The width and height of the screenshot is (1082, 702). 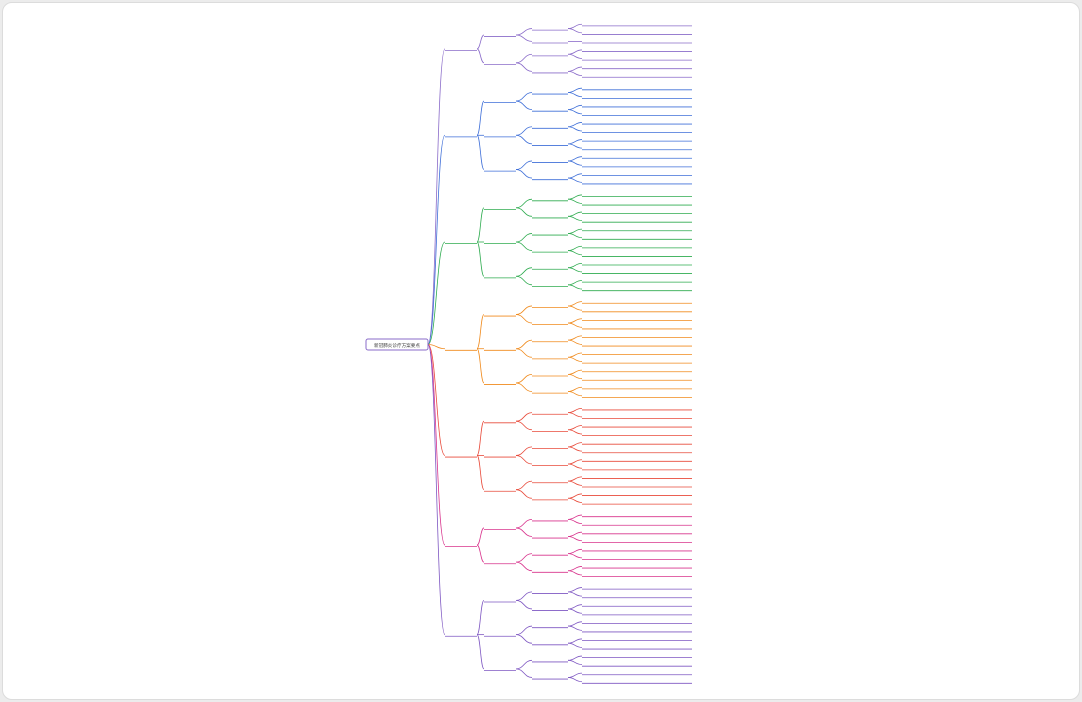 I want to click on root-node-label: 新冠肺炎诊疗方案要点, so click(x=397, y=345).